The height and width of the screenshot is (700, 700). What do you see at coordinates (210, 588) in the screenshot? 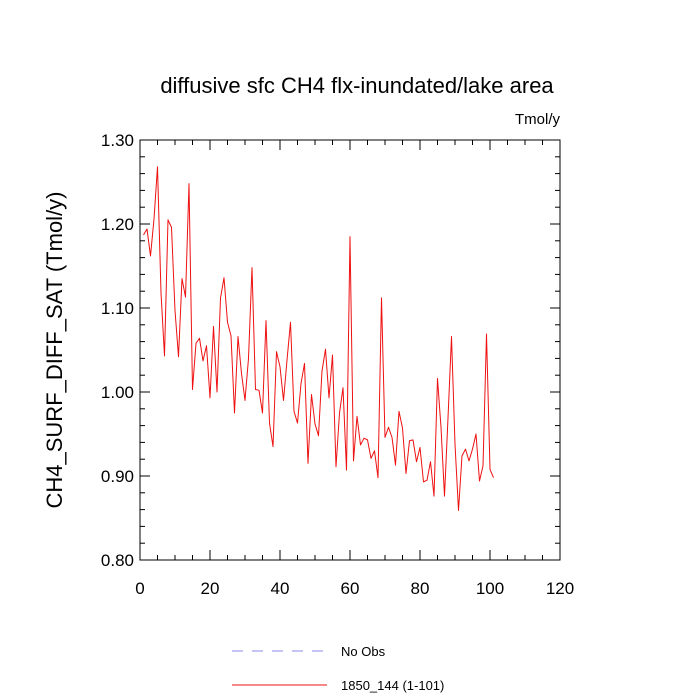
I see `x-tick-label: 20` at bounding box center [210, 588].